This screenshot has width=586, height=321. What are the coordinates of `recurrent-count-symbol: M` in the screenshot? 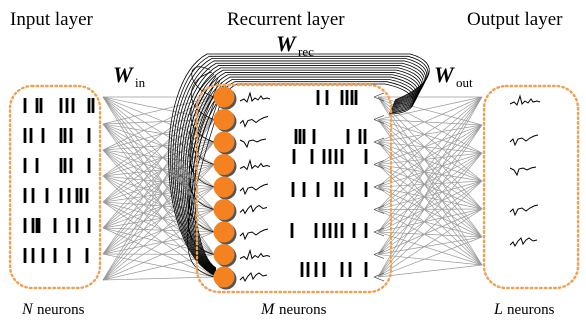 It's located at (268, 309).